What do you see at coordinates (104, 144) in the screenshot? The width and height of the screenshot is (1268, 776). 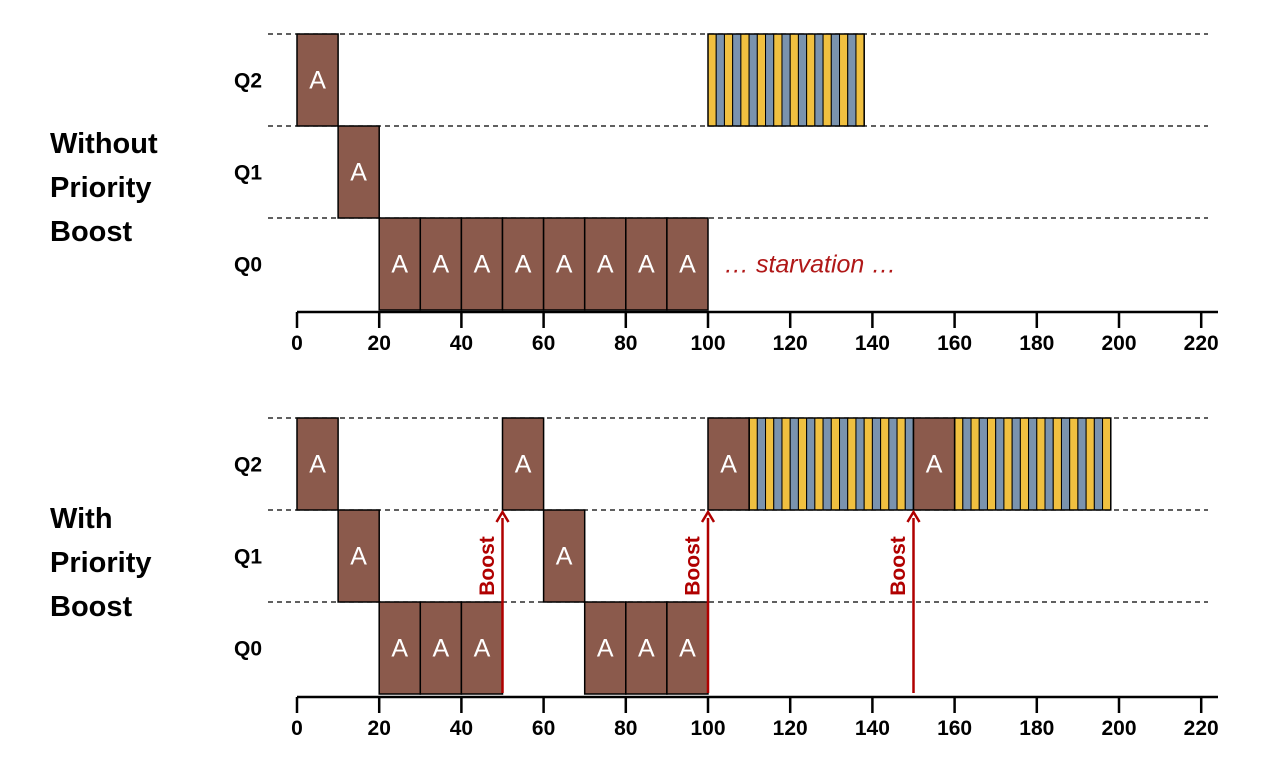 I see `title-line: Without` at bounding box center [104, 144].